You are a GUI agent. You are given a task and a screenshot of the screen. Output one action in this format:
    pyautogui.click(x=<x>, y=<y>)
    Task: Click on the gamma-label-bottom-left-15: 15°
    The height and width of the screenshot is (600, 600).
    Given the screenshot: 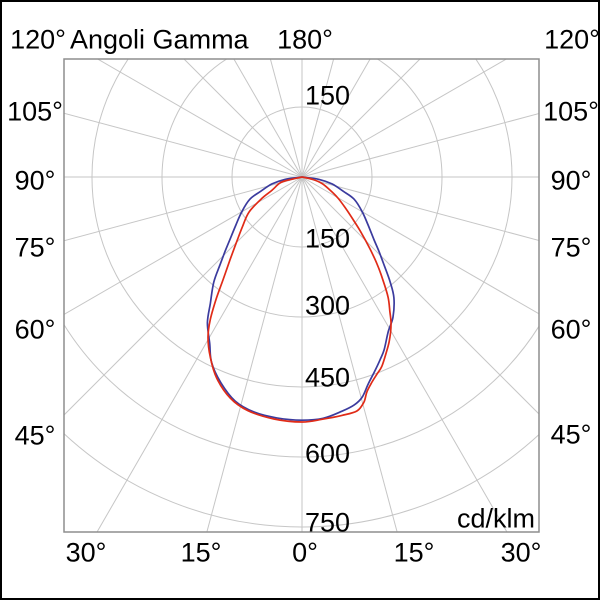 What is the action you would take?
    pyautogui.click(x=201, y=552)
    